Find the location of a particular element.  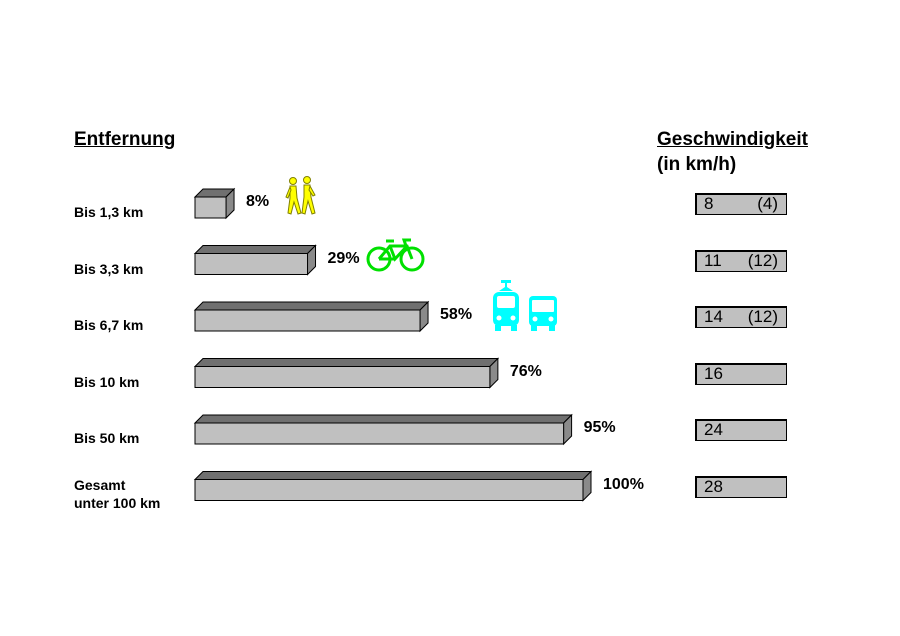

speed-box: 28 is located at coordinates (741, 486).